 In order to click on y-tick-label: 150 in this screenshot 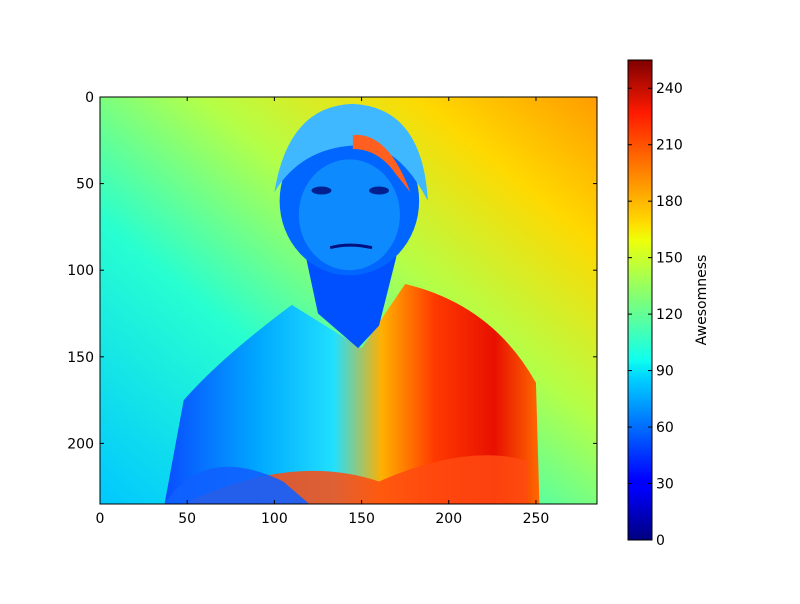, I will do `click(80, 358)`.